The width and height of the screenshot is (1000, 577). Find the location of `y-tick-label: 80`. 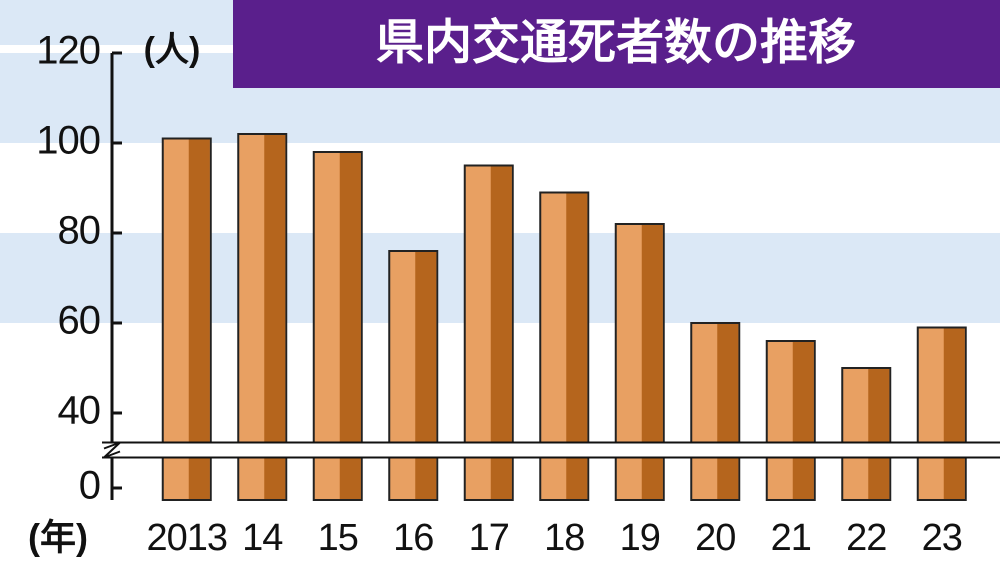

y-tick-label: 80 is located at coordinates (79, 231).